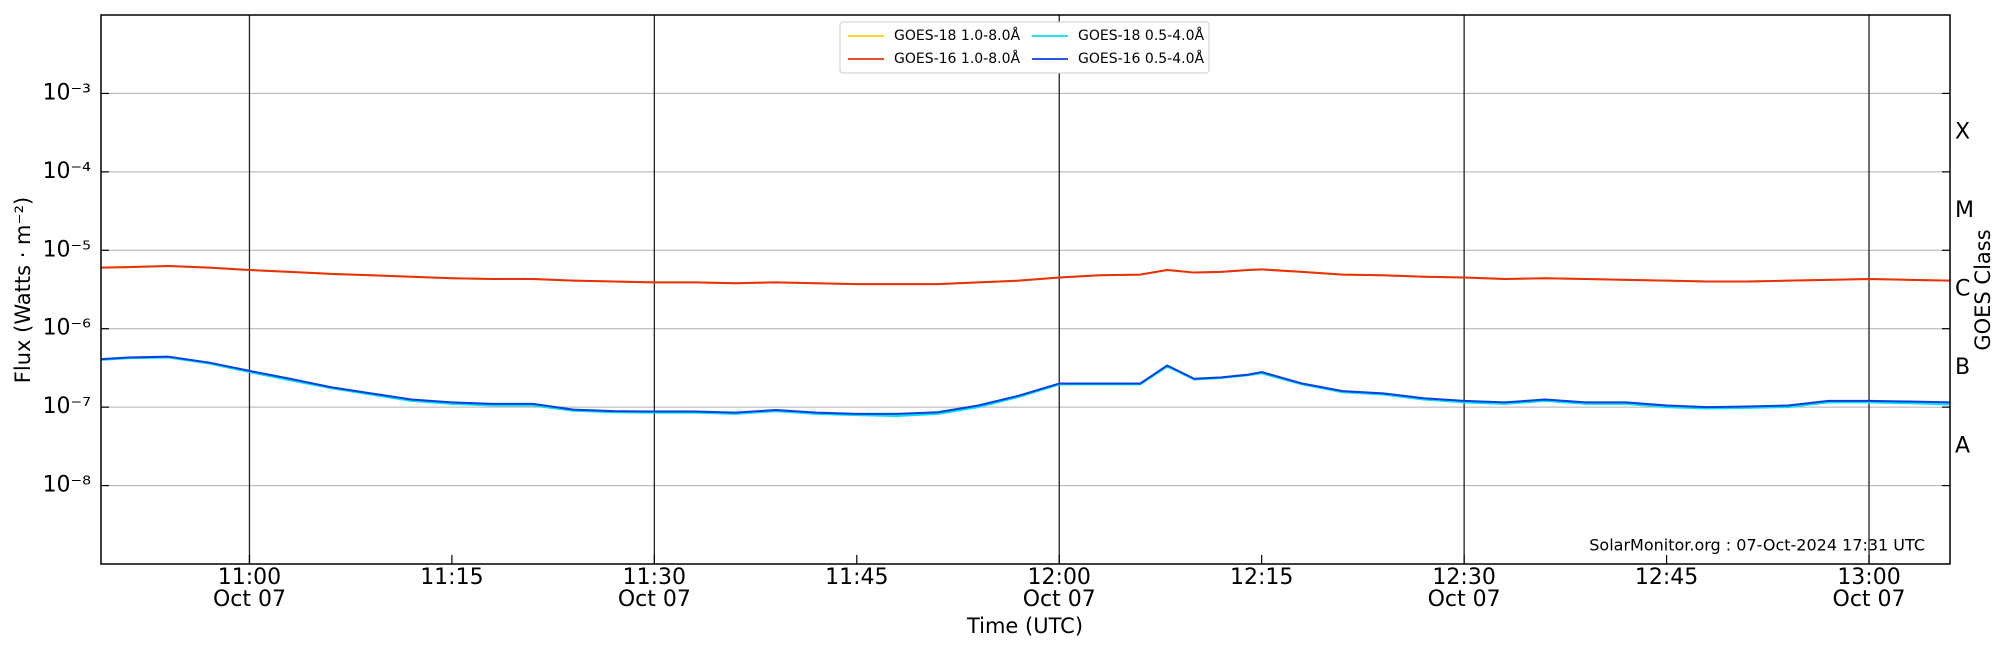  What do you see at coordinates (1962, 289) in the screenshot?
I see `y2-tick-label: C` at bounding box center [1962, 289].